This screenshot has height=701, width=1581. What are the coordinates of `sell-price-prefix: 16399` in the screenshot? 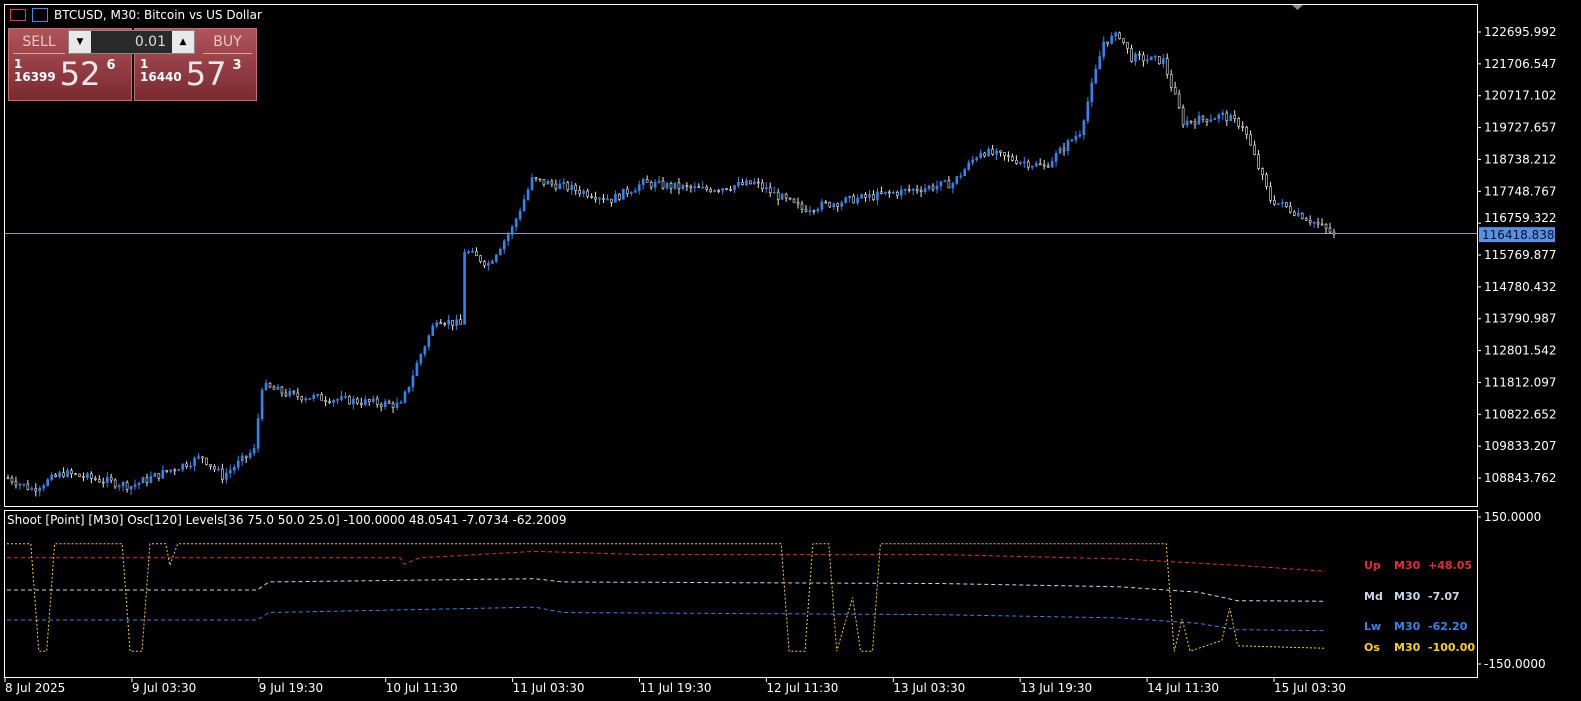 It's located at (35, 77).